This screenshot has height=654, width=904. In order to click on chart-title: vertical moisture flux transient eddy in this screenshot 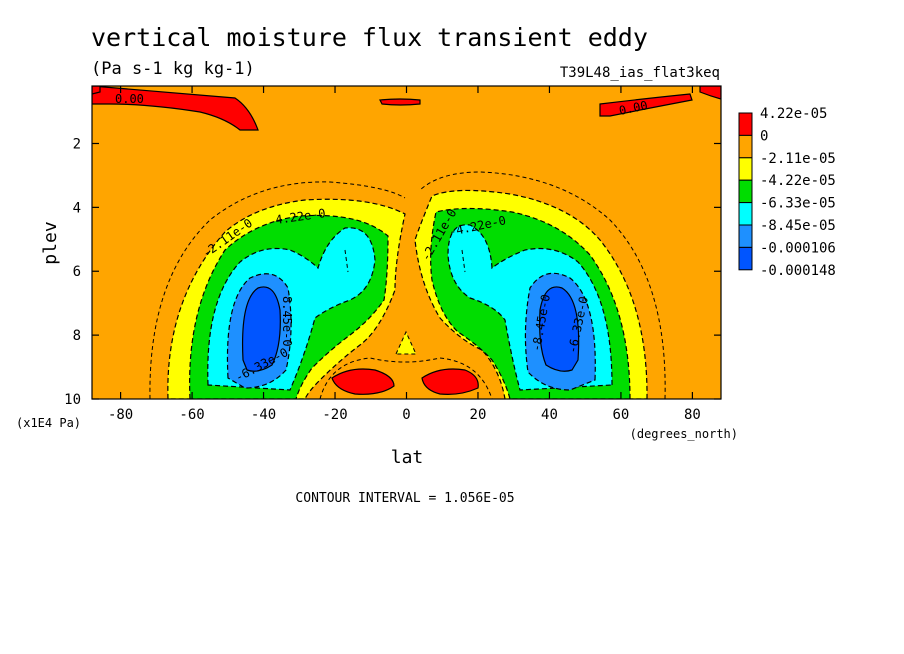, I will do `click(369, 37)`.